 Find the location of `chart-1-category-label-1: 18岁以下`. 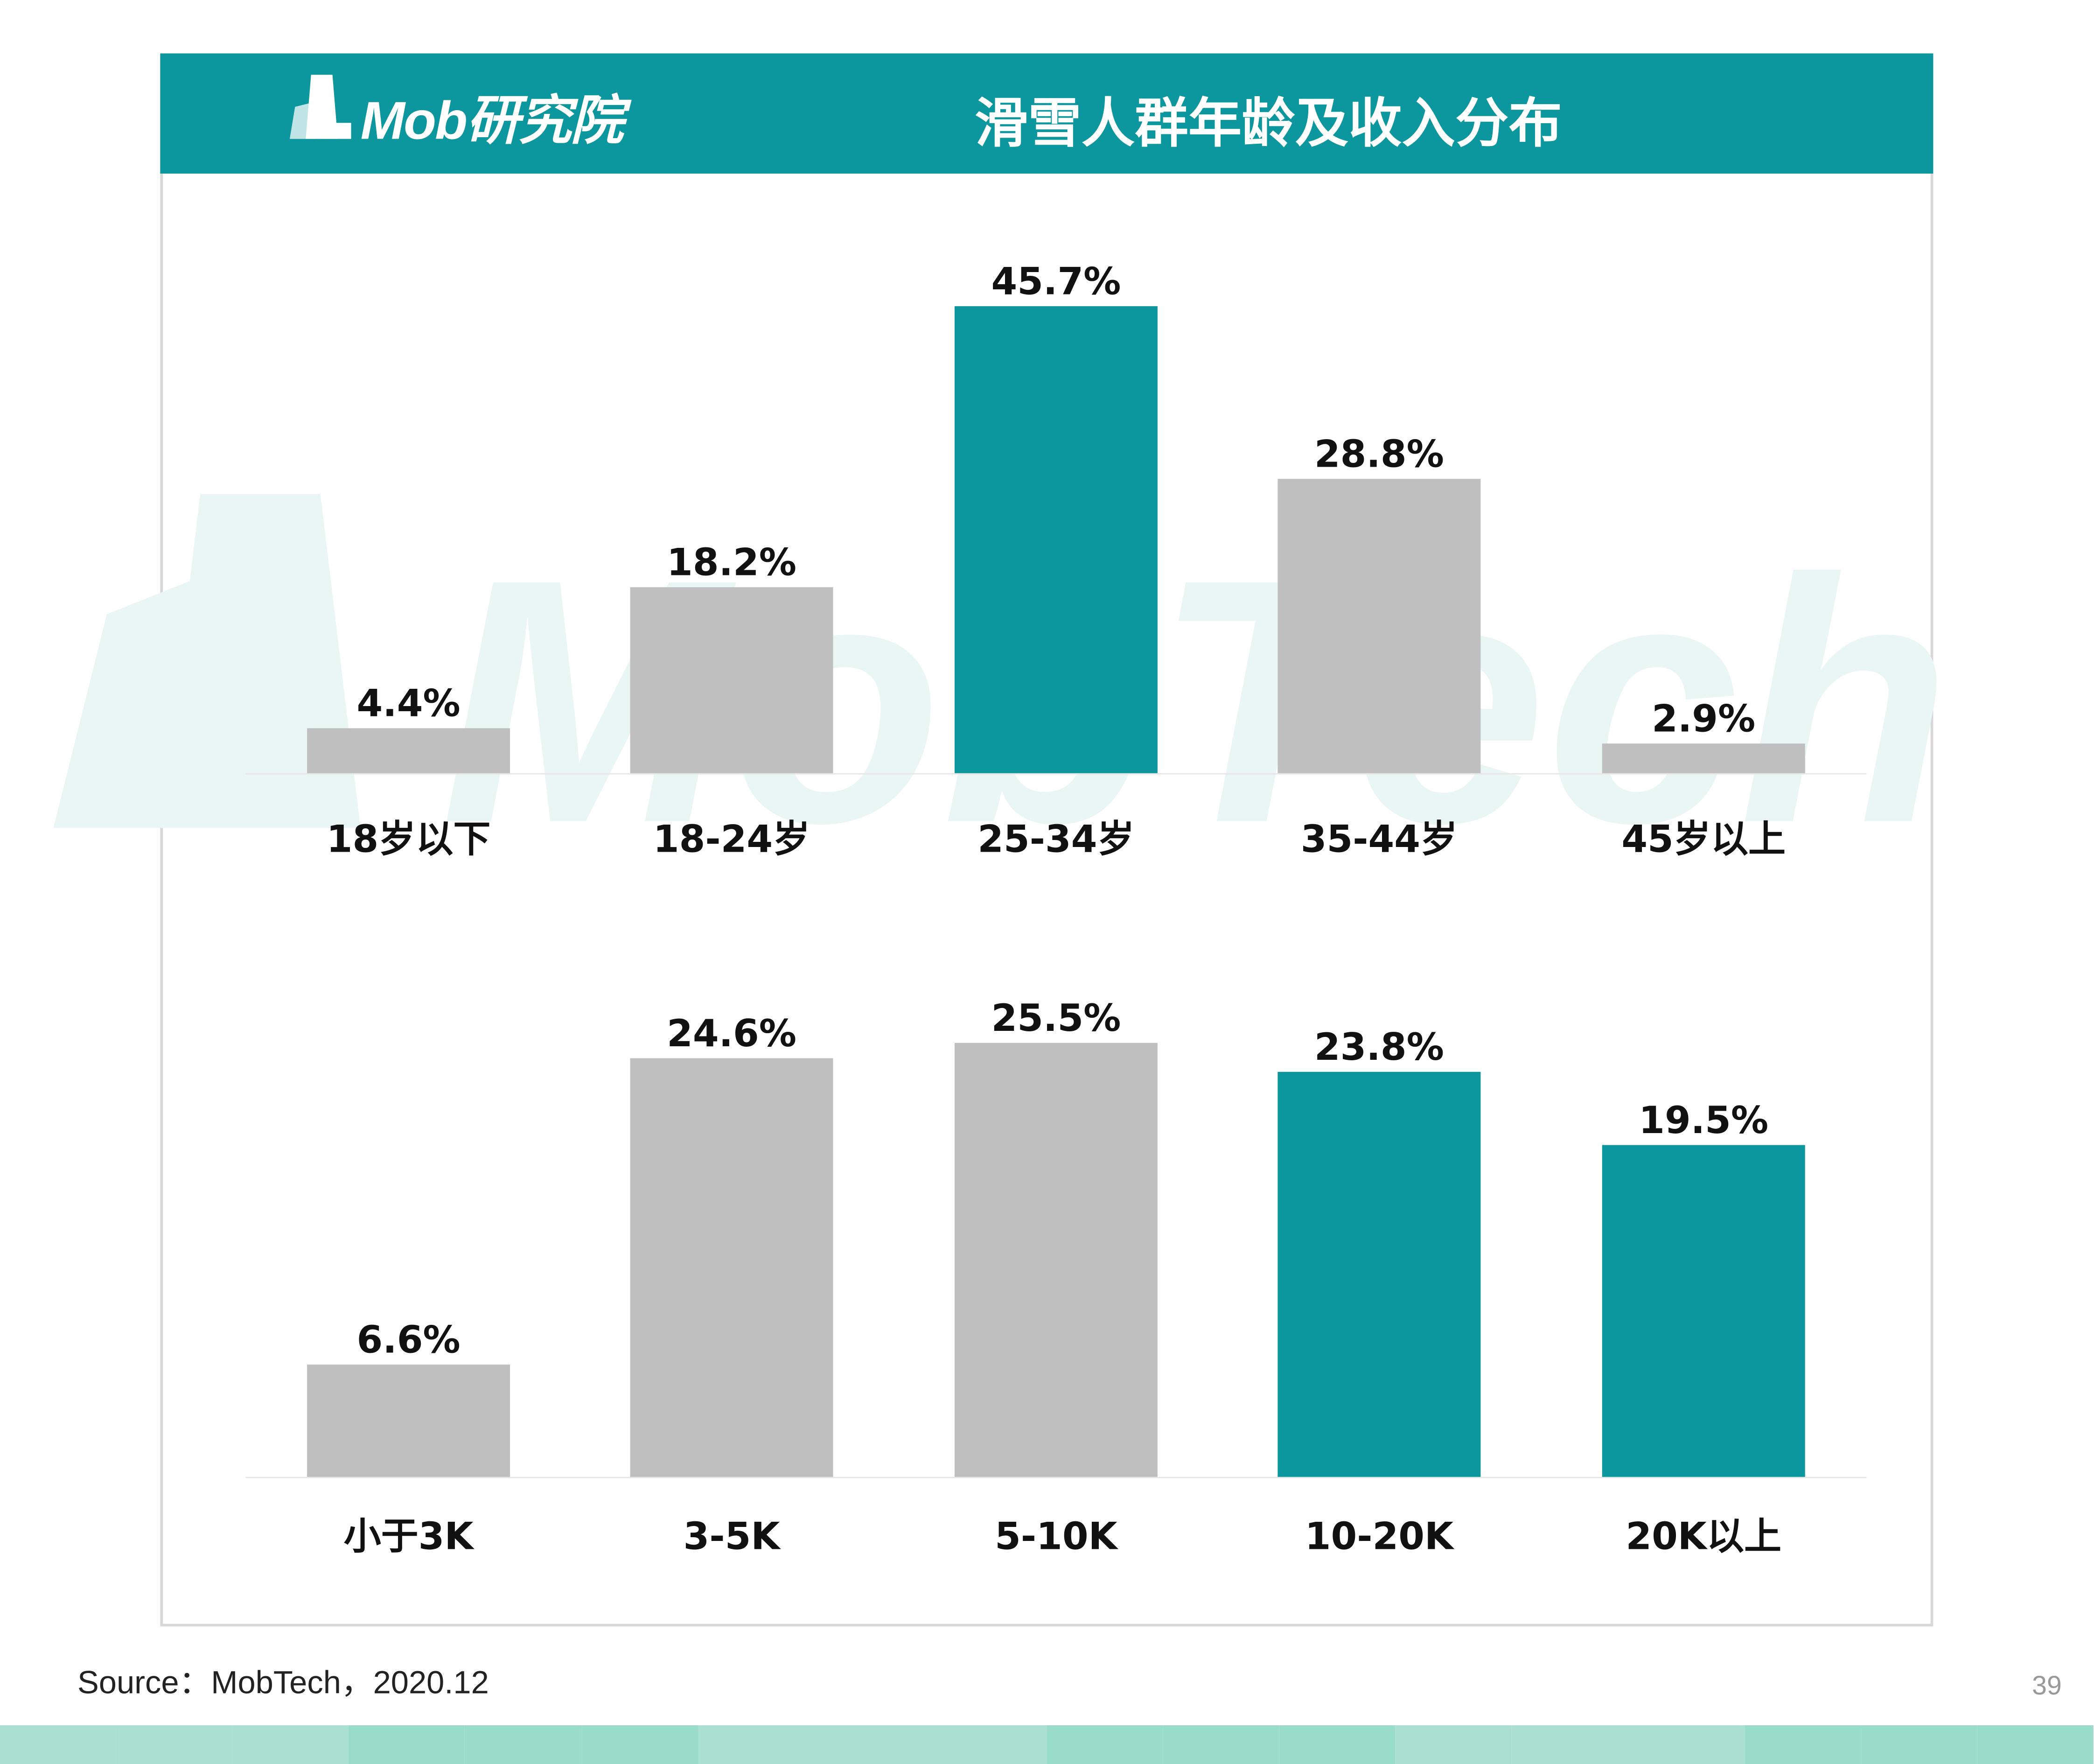

chart-1-category-label-1: 18岁以下 is located at coordinates (409, 839).